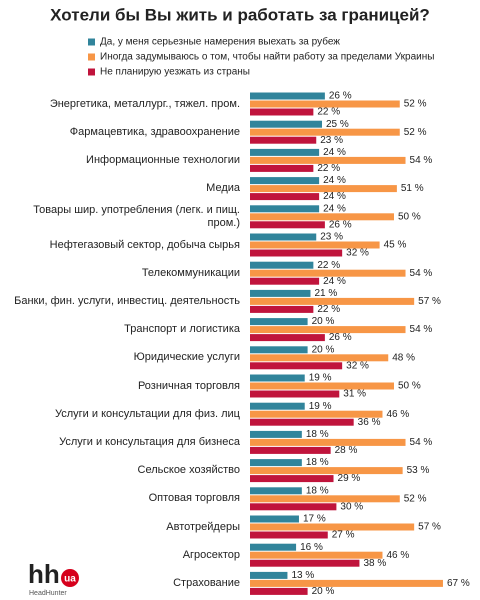 The width and height of the screenshot is (480, 600). I want to click on category-label: Услуги и консультация для бизнеса, so click(149, 441).